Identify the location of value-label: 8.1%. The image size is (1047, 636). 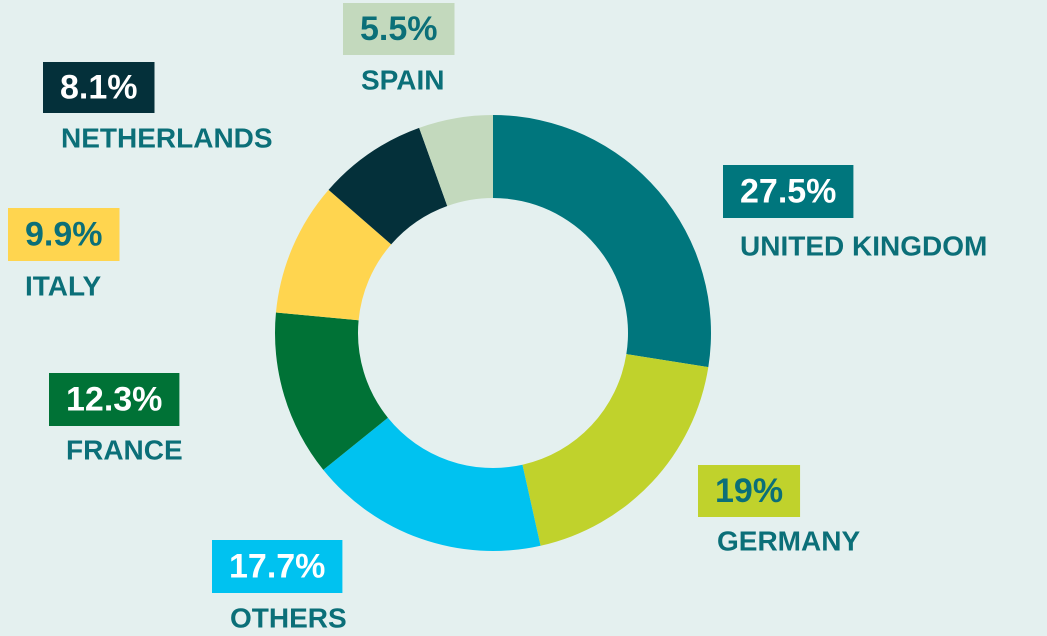
(99, 87).